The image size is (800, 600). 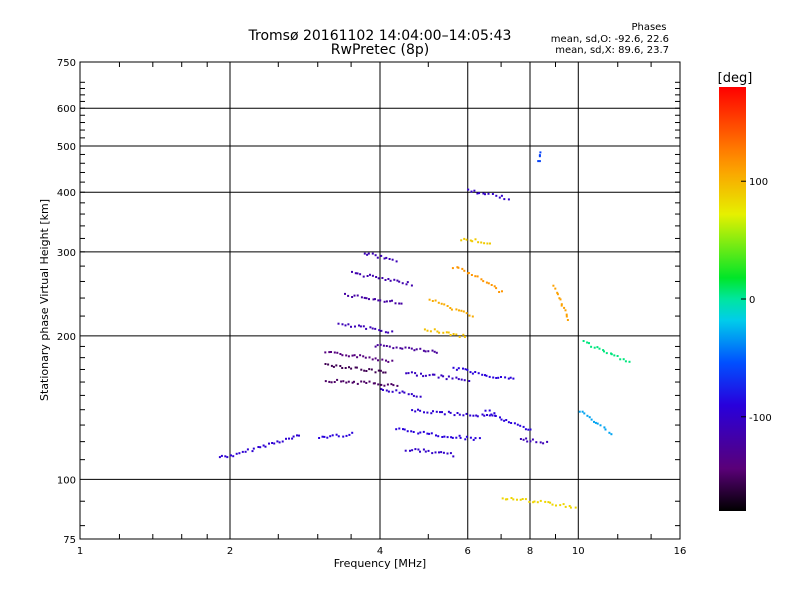 I want to click on x-tick-label: 2, so click(x=230, y=551).